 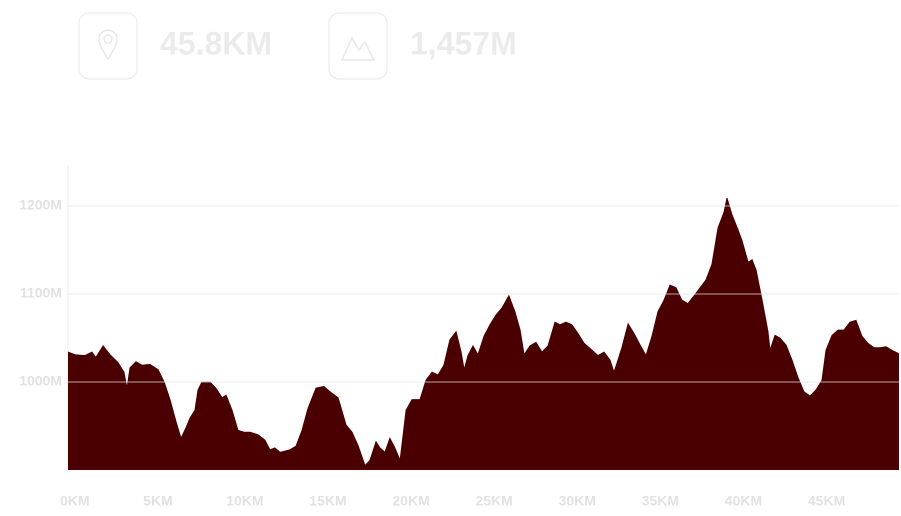 What do you see at coordinates (158, 501) in the screenshot?
I see `x-tick-label: 5KM` at bounding box center [158, 501].